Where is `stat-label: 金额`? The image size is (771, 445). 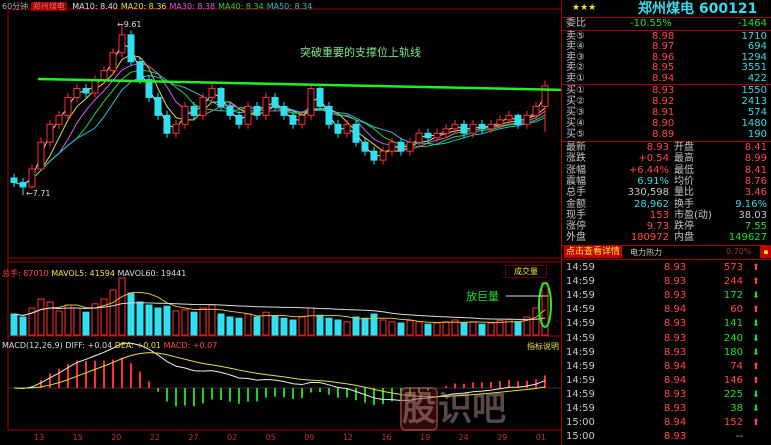 stat-label: 金额 is located at coordinates (576, 204).